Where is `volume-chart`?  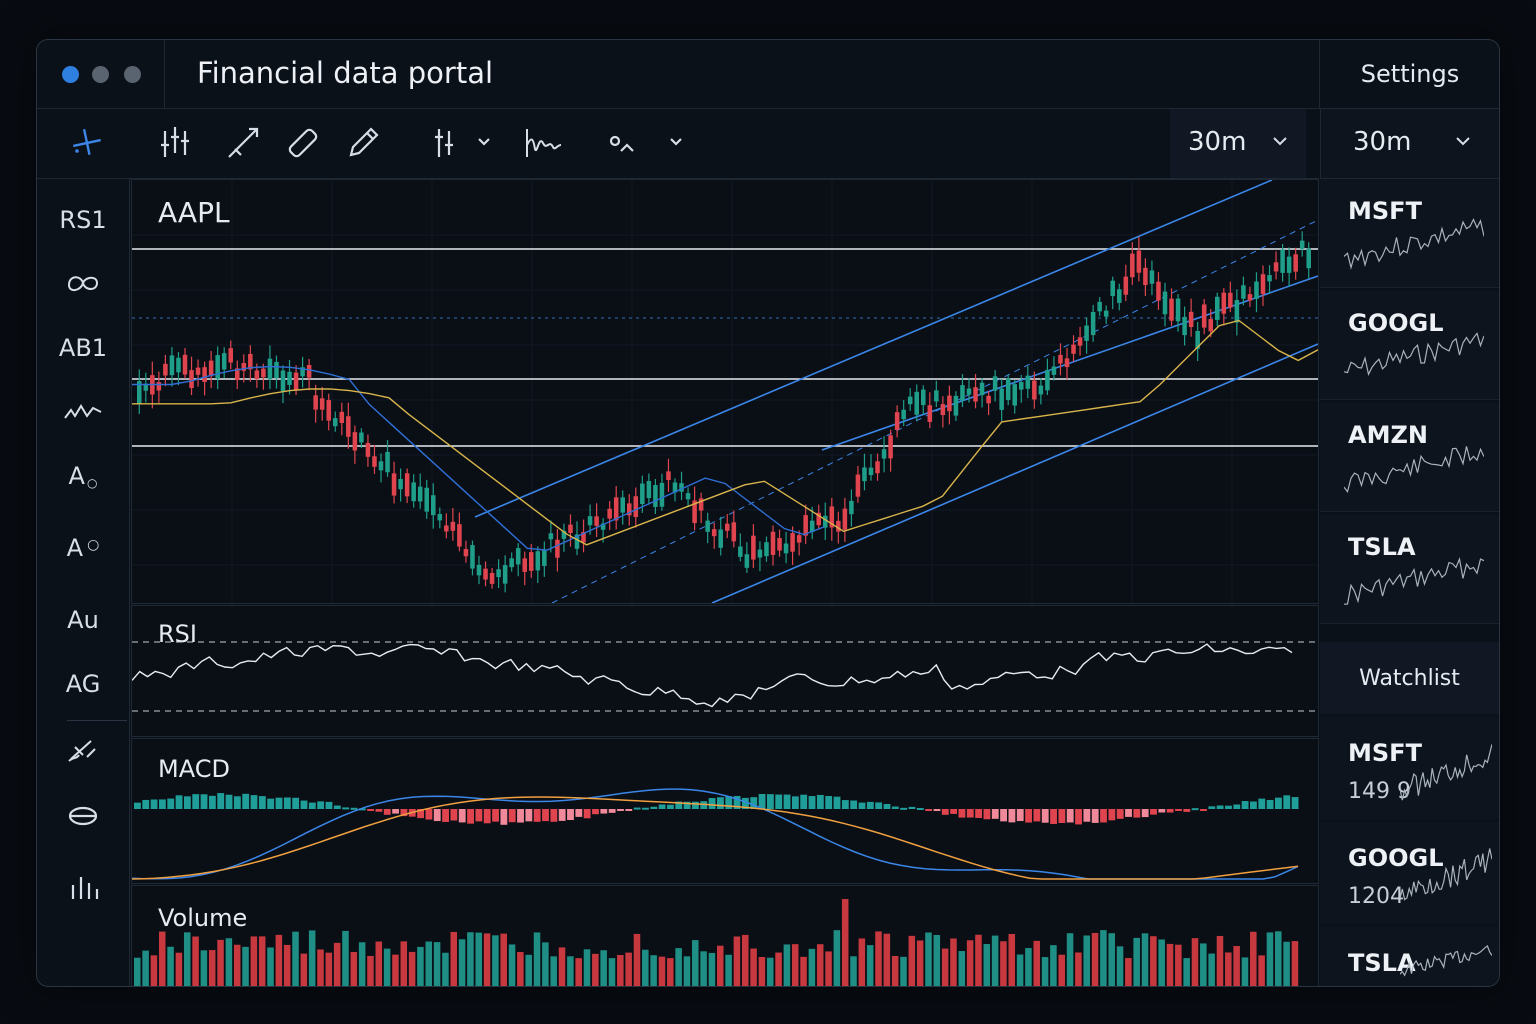 volume-chart is located at coordinates (716, 942).